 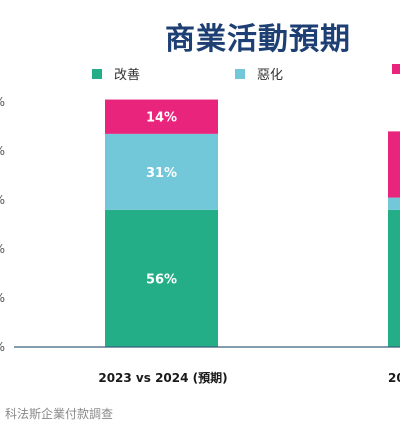 I want to click on legend-label-improve: 改善, so click(x=127, y=75).